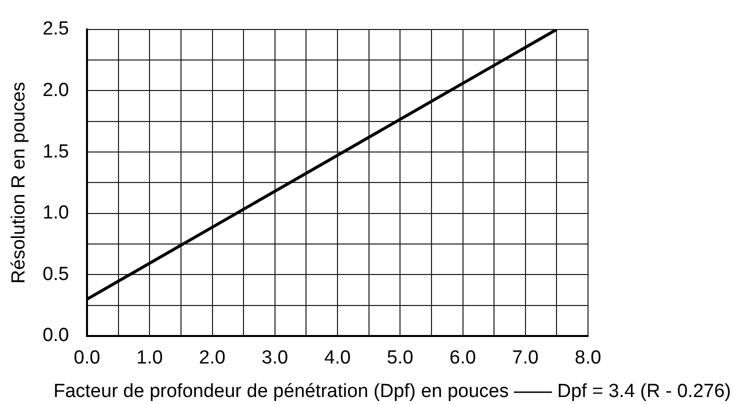  I want to click on x-tick-label: 5.0, so click(400, 358).